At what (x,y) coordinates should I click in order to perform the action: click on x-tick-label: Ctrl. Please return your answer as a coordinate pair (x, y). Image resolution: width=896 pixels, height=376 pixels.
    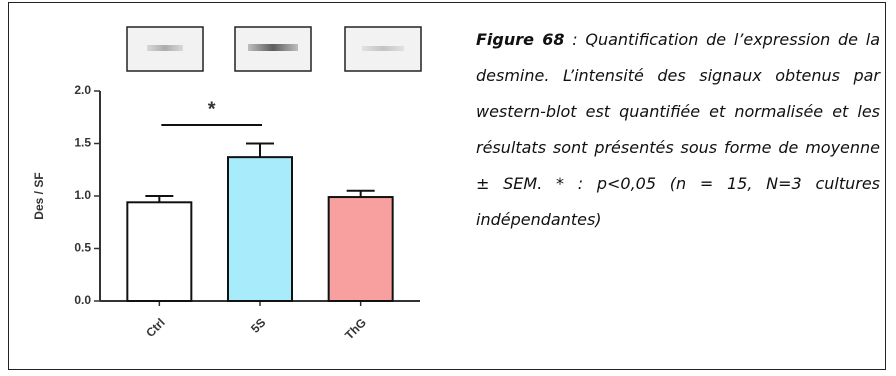
    Looking at the image, I should click on (155, 327).